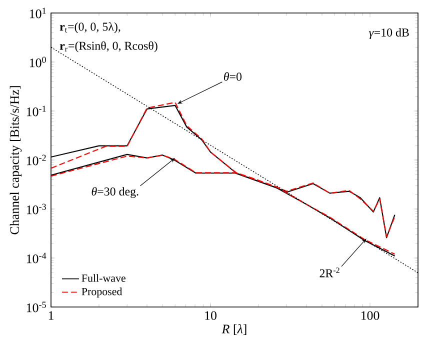 The image size is (423, 343). What do you see at coordinates (115, 192) in the screenshot?
I see `annotation: θ=30 deg.` at bounding box center [115, 192].